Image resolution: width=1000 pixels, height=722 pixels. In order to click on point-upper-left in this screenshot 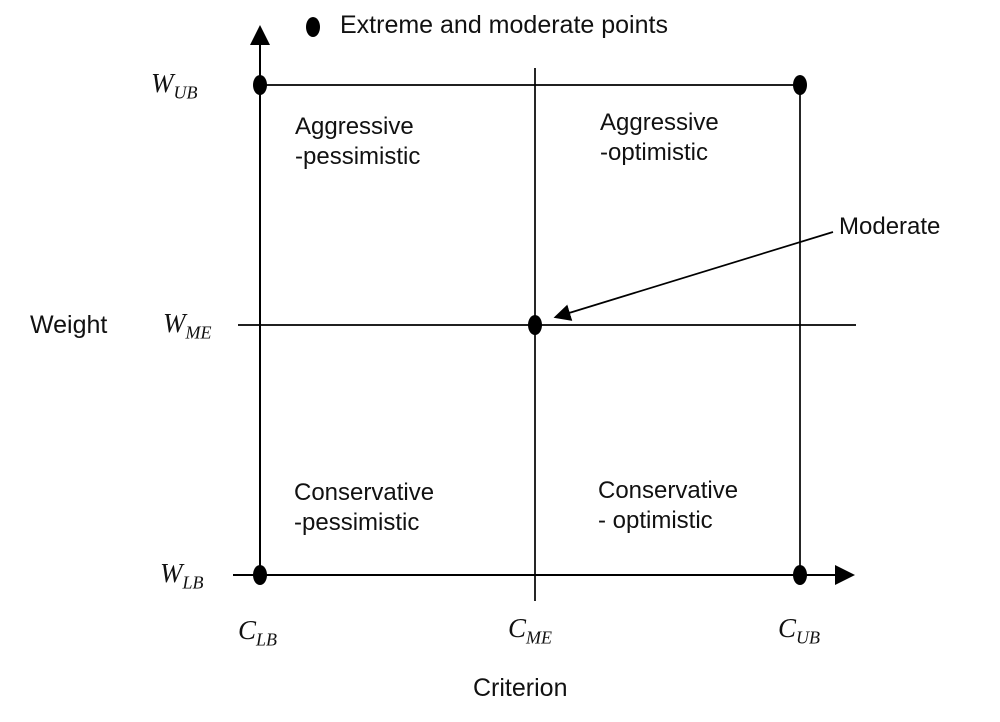, I will do `click(260, 85)`.